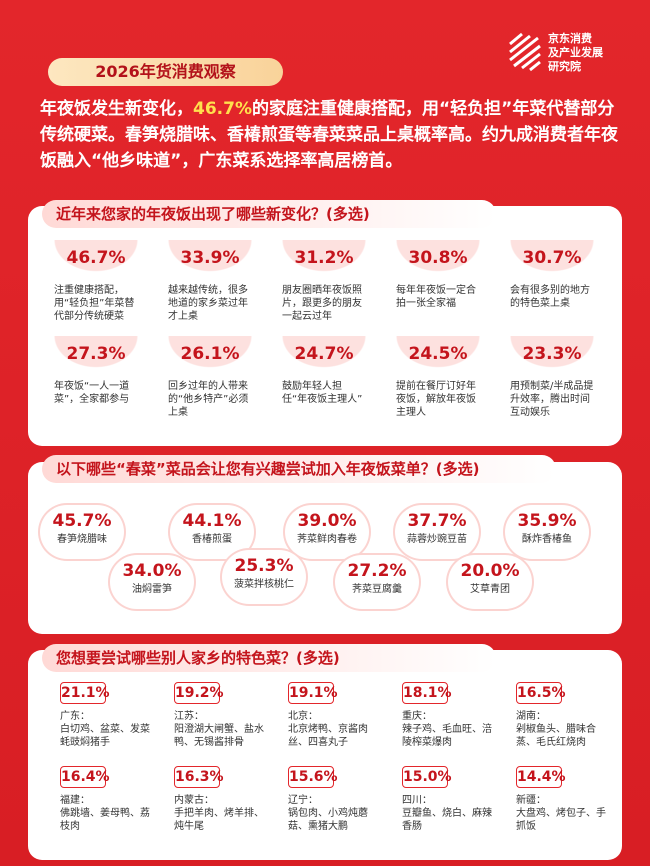 This screenshot has width=650, height=866. Describe the element at coordinates (447, 736) in the screenshot. I see `dishes: 辣子鸡、毛血旺、涪陵榨菜爆肉` at that location.